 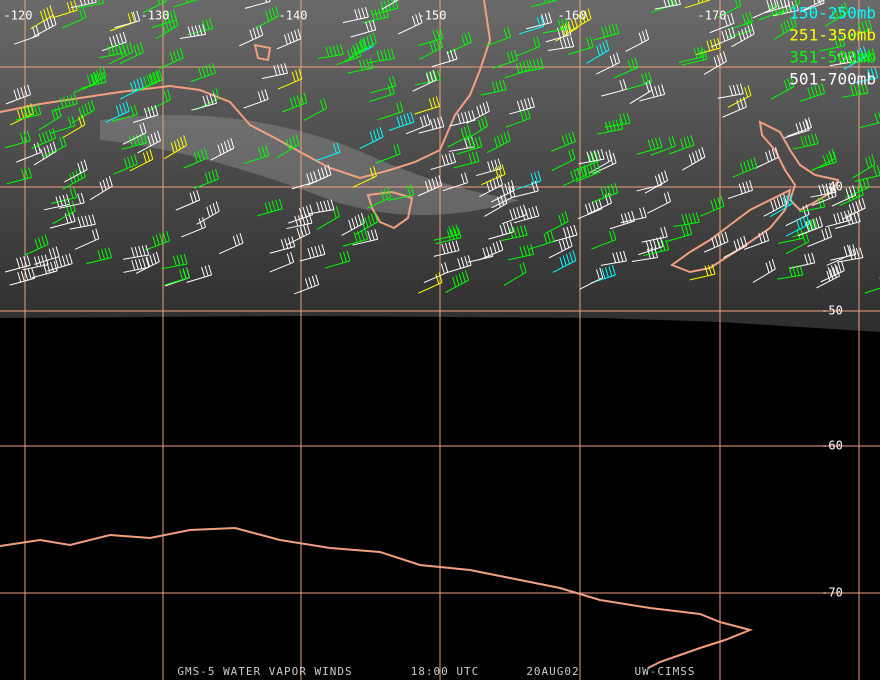 I want to click on longitude-label: -160, so click(x=572, y=16).